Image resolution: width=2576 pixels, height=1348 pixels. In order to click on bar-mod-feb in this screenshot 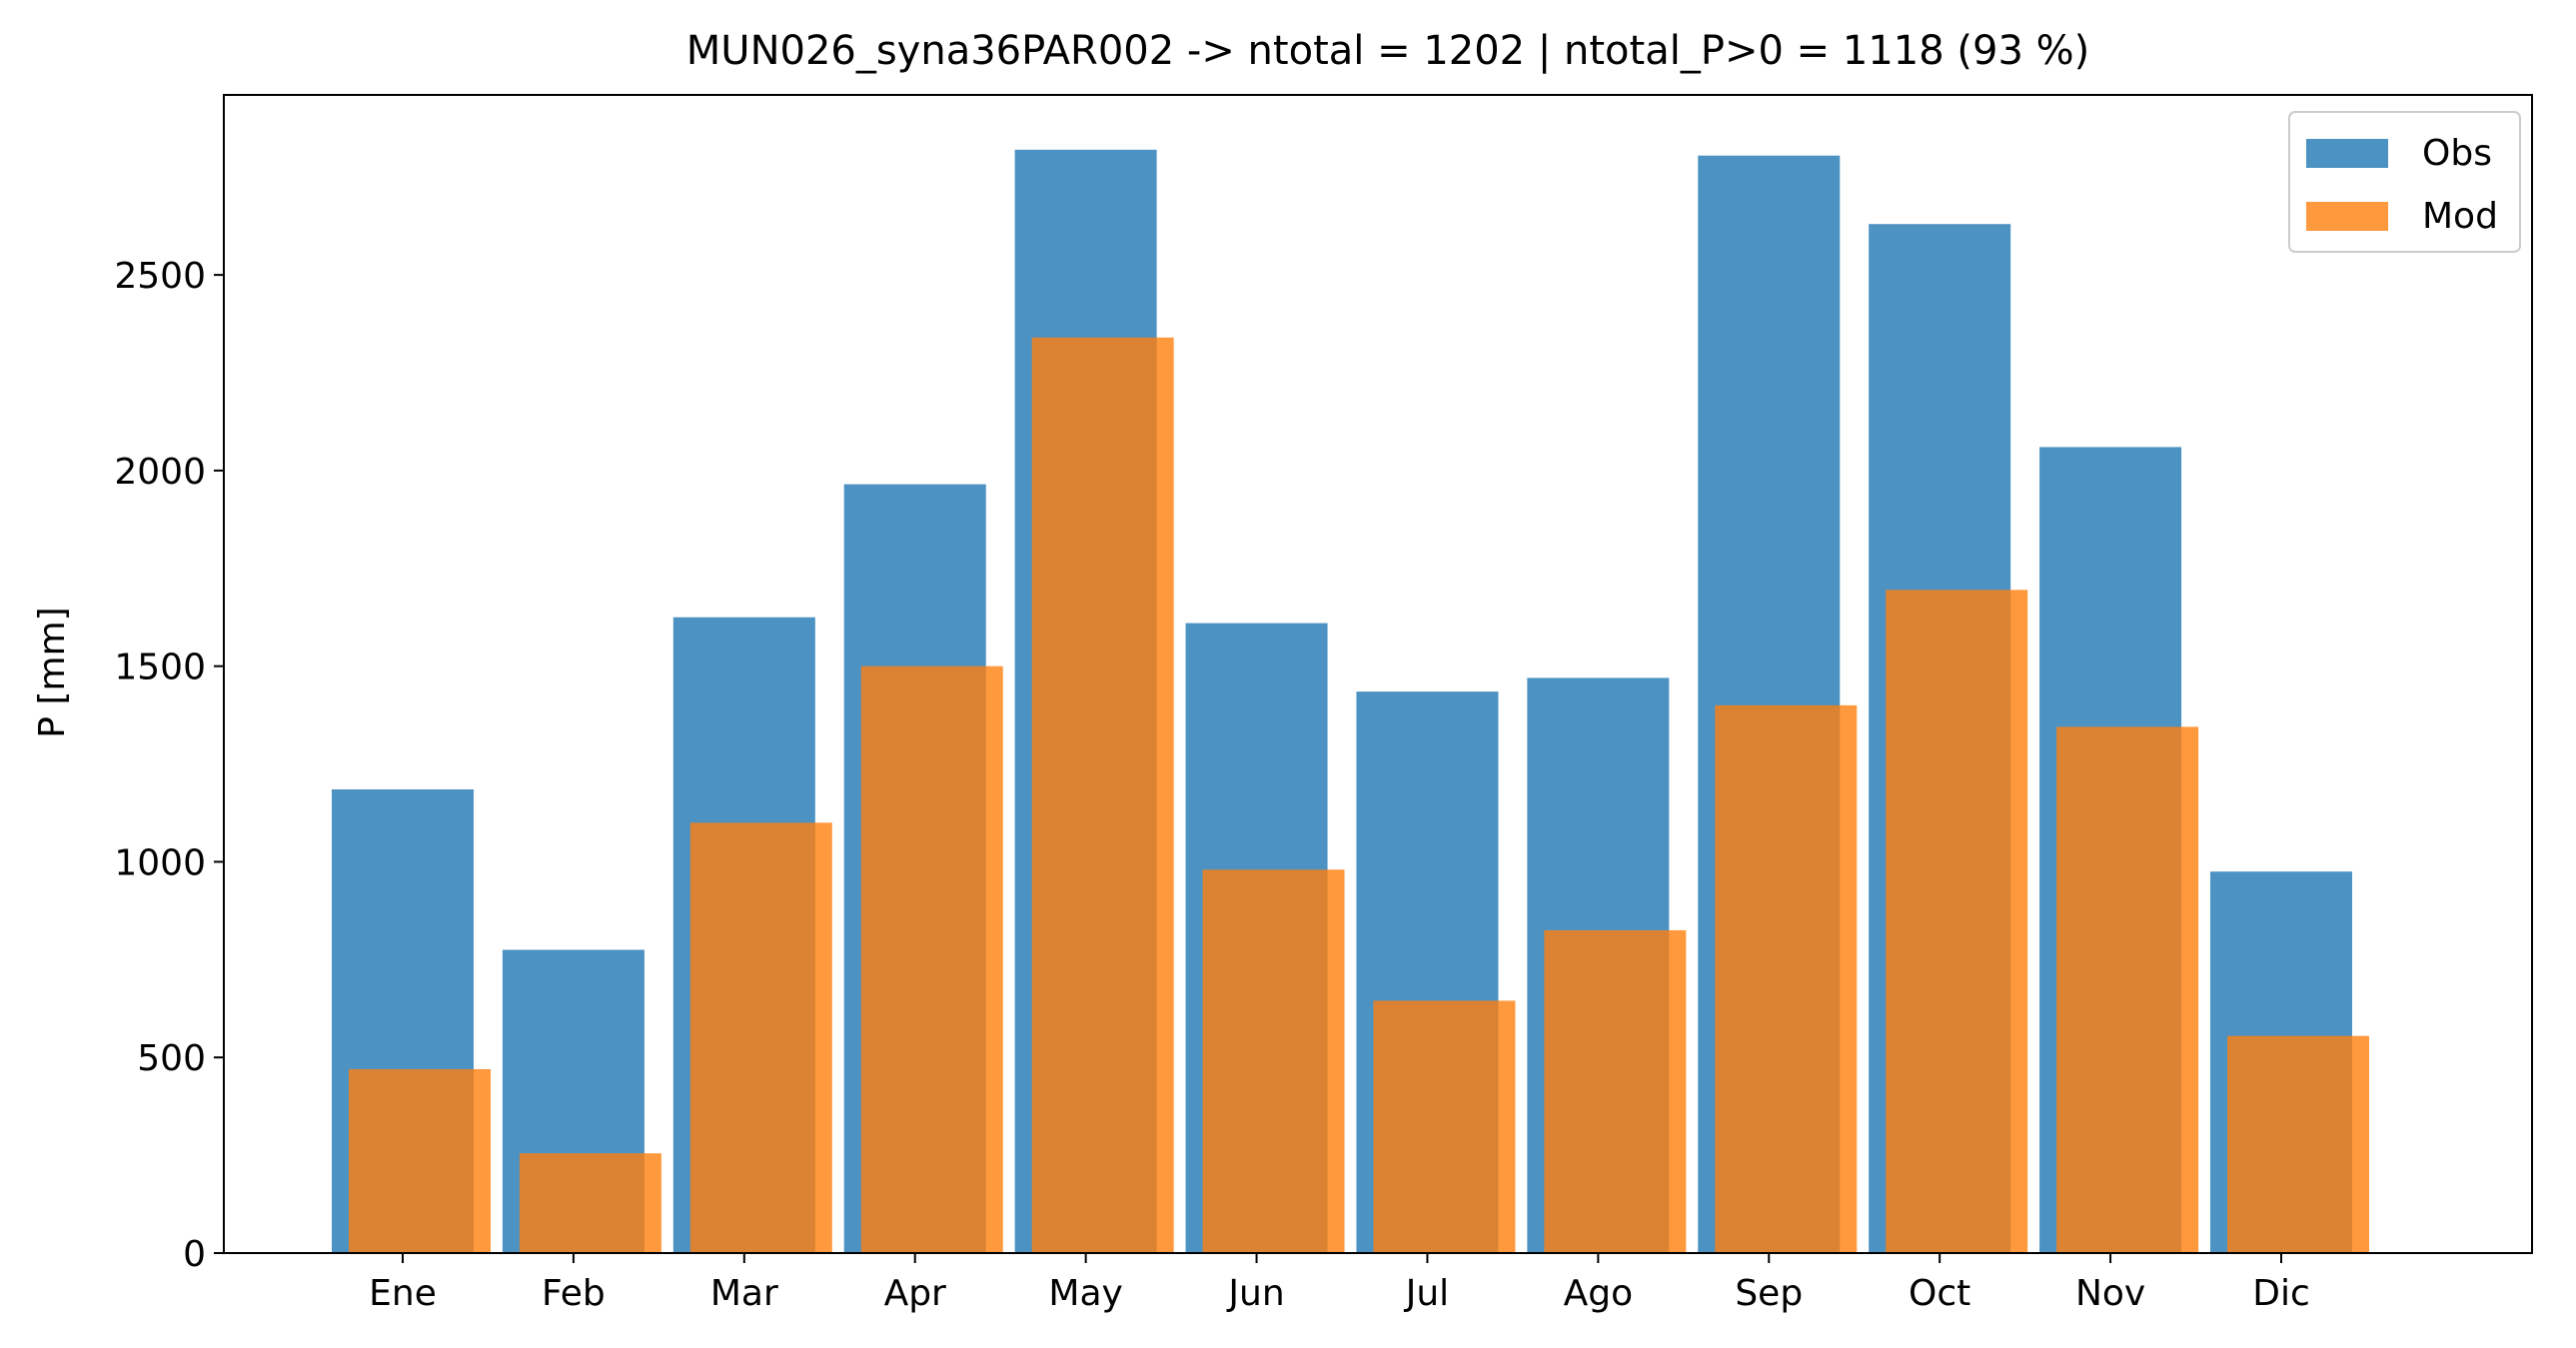, I will do `click(590, 1203)`.